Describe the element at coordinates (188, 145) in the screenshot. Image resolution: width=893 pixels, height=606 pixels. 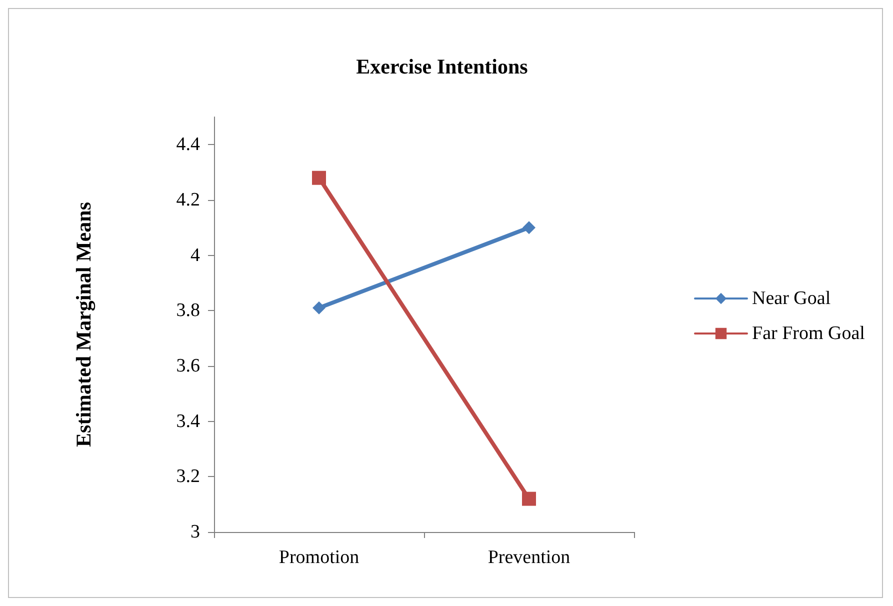
I see `y-tick-label: 4.4` at that location.